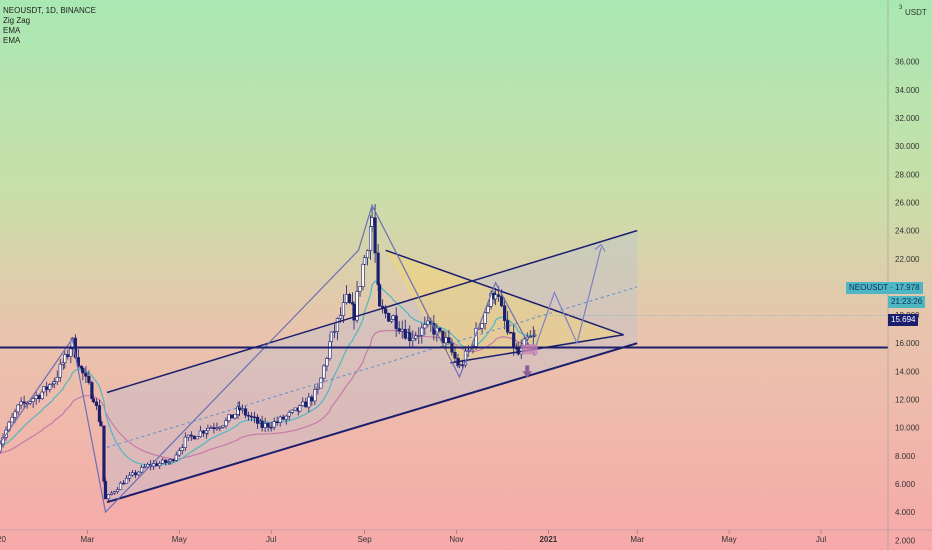 The width and height of the screenshot is (932, 550). What do you see at coordinates (907, 62) in the screenshot?
I see `price-tick-label: 36.000` at bounding box center [907, 62].